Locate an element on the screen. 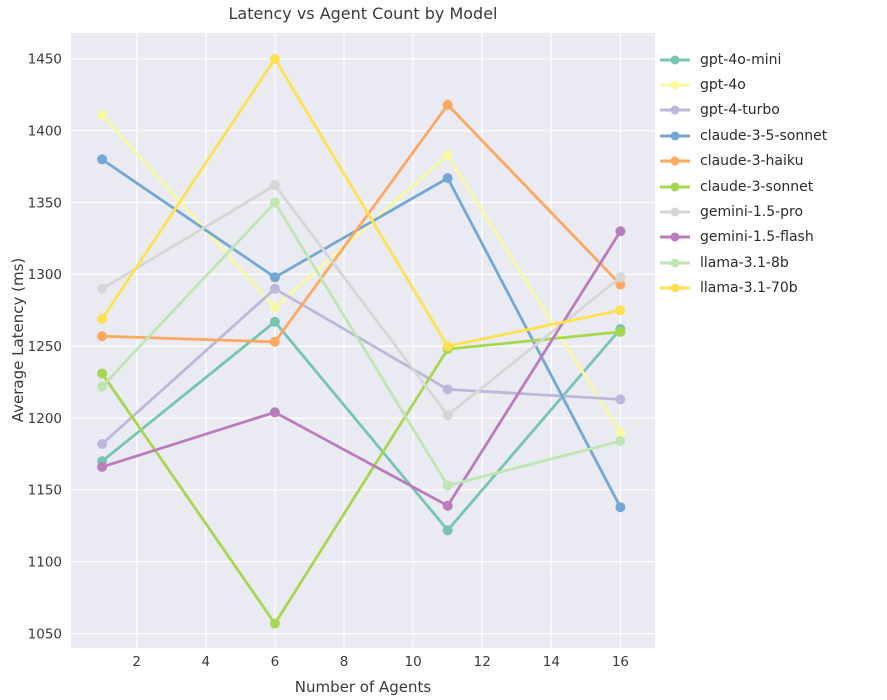 This screenshot has height=700, width=887. data-point-llama-3.1-8b-x11 is located at coordinates (447, 485).